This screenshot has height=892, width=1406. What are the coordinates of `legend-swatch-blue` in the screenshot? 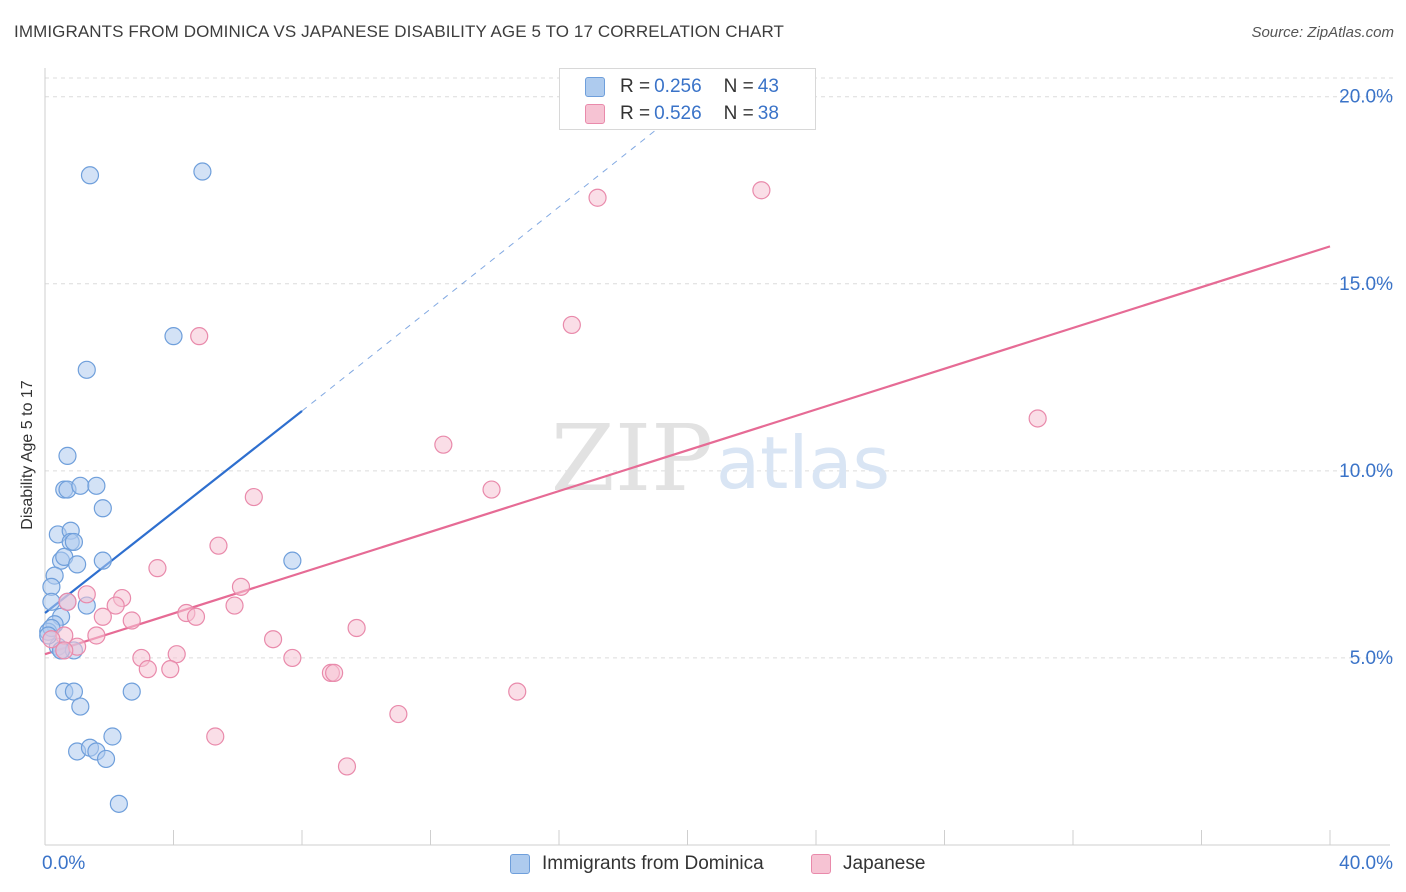 It's located at (595, 87).